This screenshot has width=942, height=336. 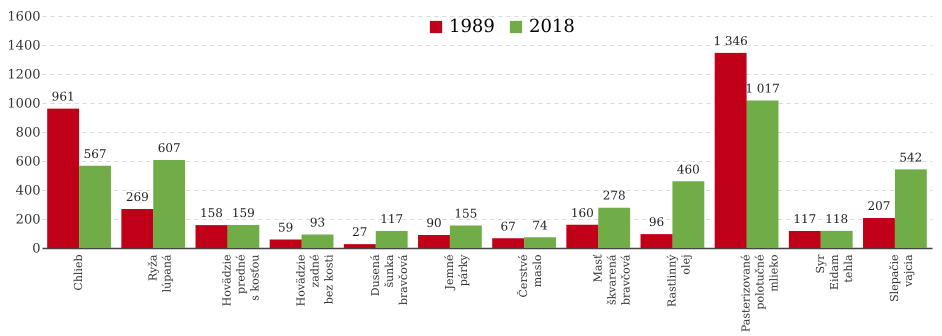 I want to click on data-label: 158, so click(x=211, y=213).